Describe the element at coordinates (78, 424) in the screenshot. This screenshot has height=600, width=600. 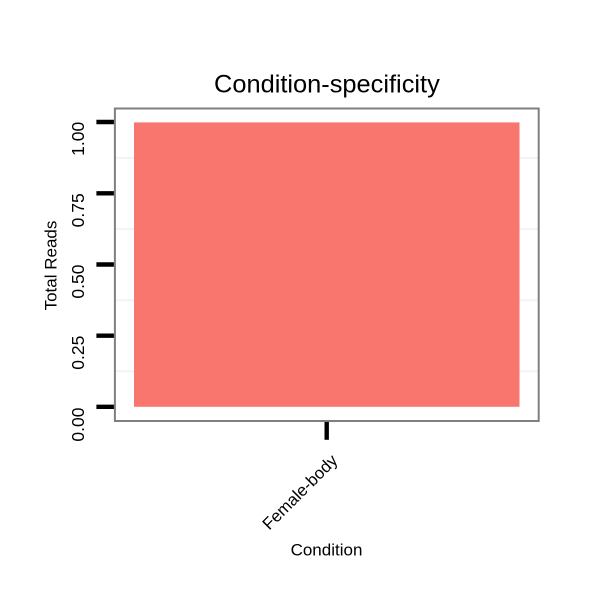
I see `svg-text: 0.00` at that location.